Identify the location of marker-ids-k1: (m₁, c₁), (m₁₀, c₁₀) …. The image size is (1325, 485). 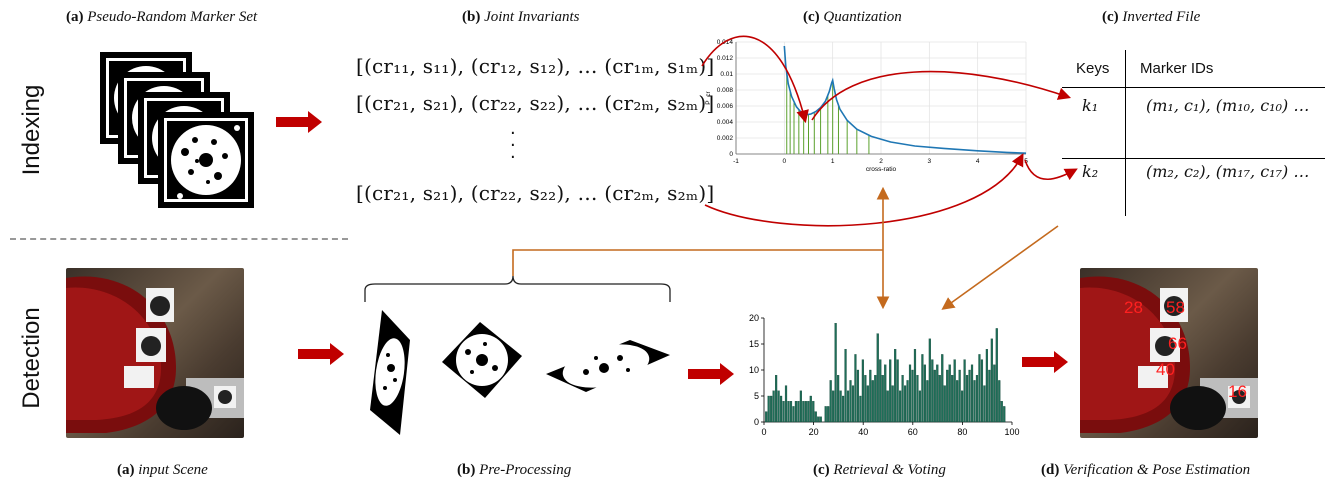
(1228, 105).